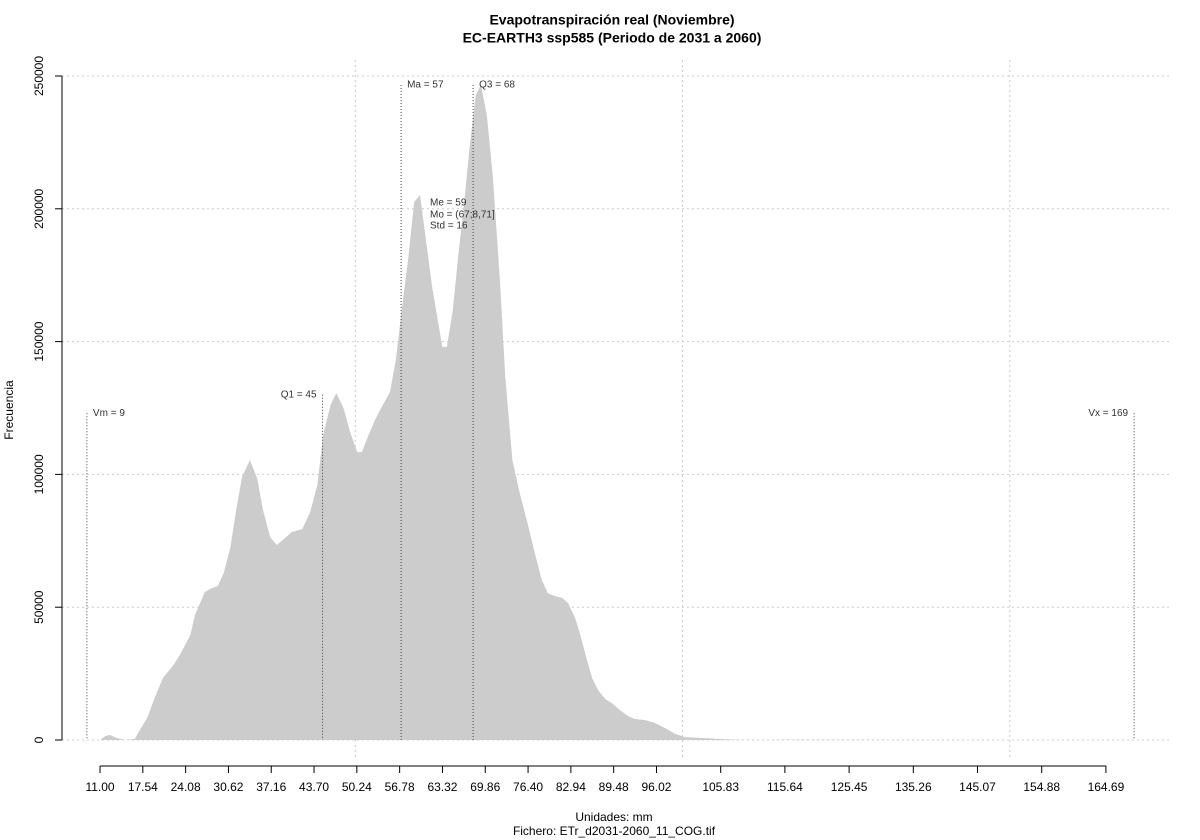  What do you see at coordinates (357, 787) in the screenshot?
I see `x-tick-label: 50.24` at bounding box center [357, 787].